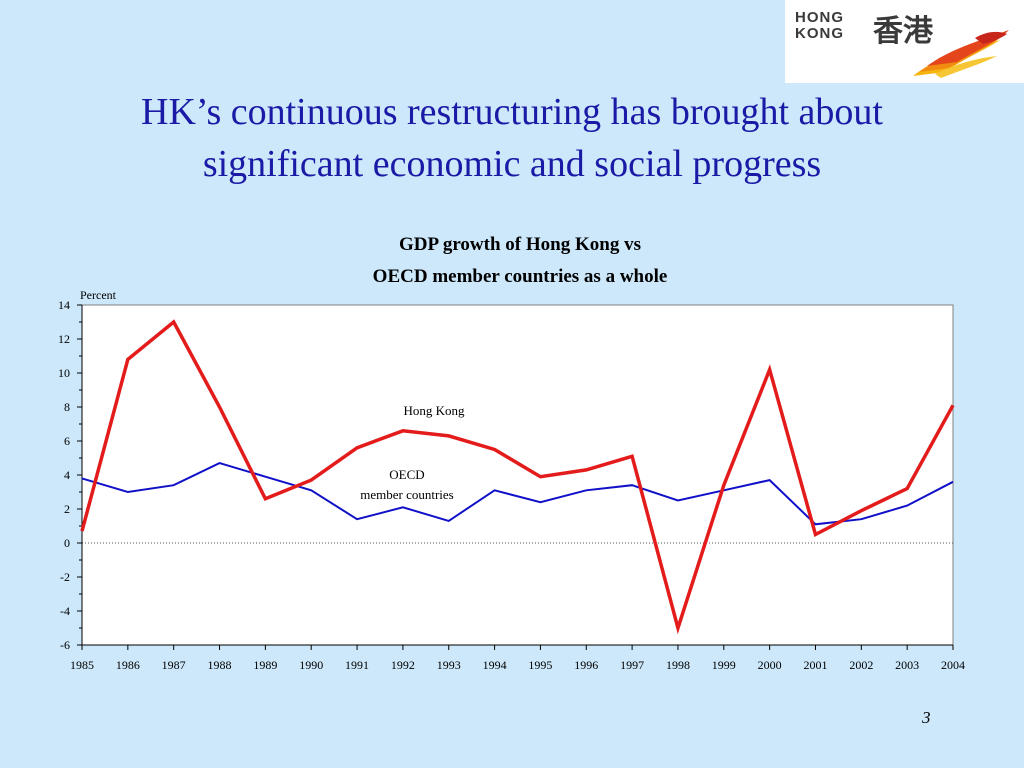 The height and width of the screenshot is (768, 1024). Describe the element at coordinates (495, 665) in the screenshot. I see `x-tick-label: 1994` at that location.